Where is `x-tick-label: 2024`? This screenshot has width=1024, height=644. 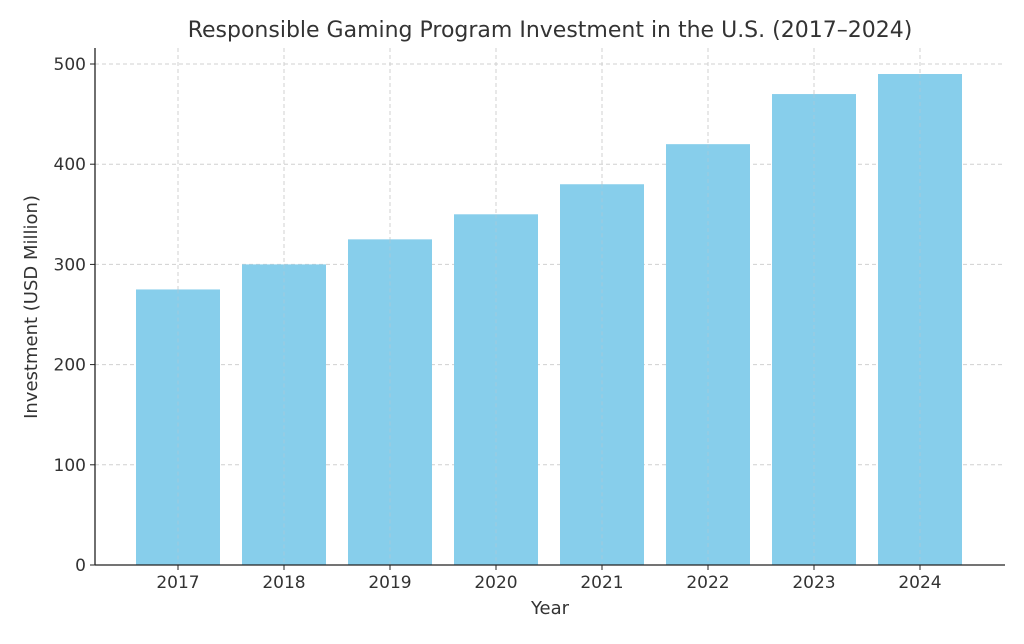
x-tick-label: 2024 is located at coordinates (919, 583).